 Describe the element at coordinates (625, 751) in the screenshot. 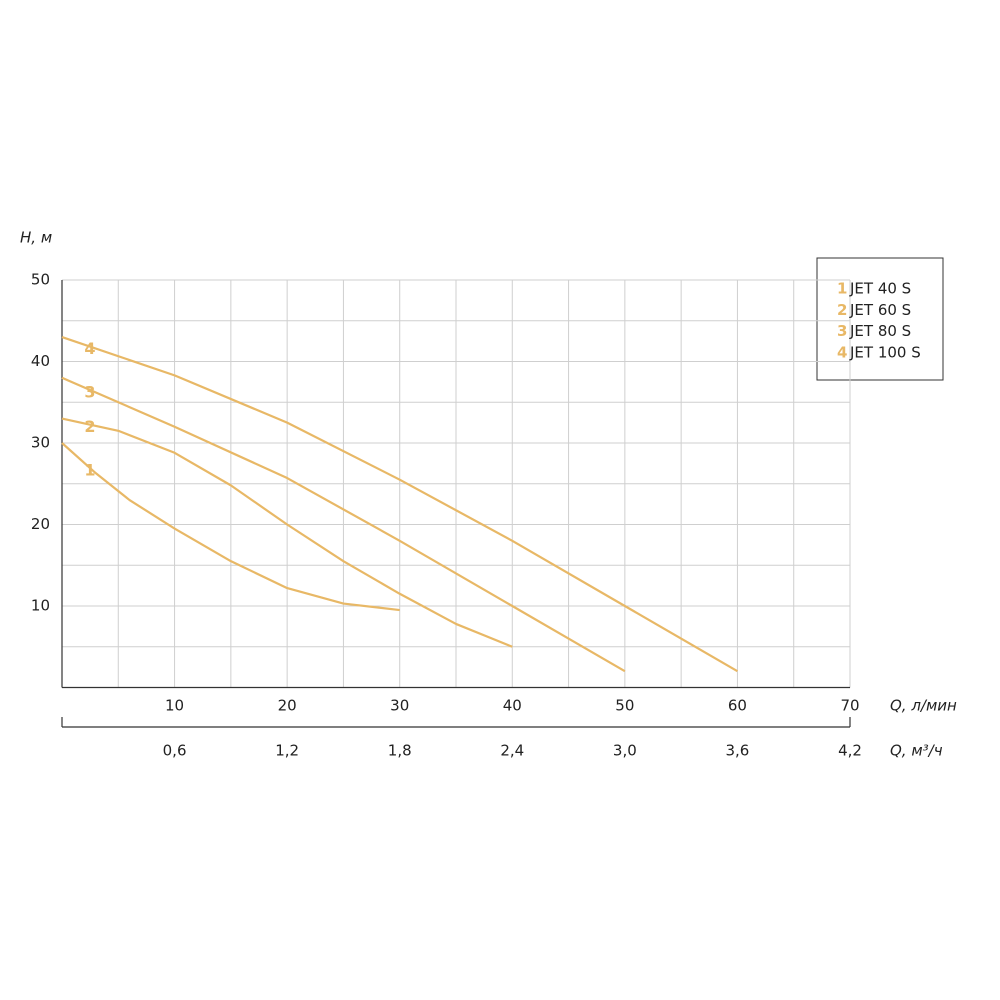

I see `x2-tick-label: 3,0` at that location.